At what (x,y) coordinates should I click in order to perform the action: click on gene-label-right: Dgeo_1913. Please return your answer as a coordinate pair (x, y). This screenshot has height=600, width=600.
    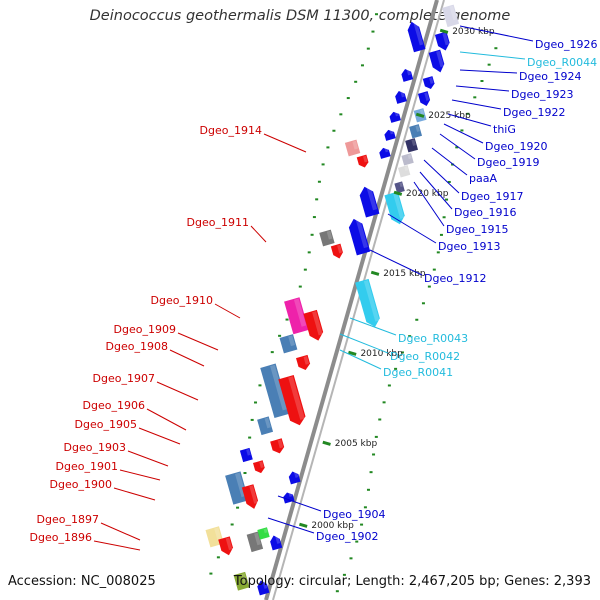
    Looking at the image, I should click on (469, 246).